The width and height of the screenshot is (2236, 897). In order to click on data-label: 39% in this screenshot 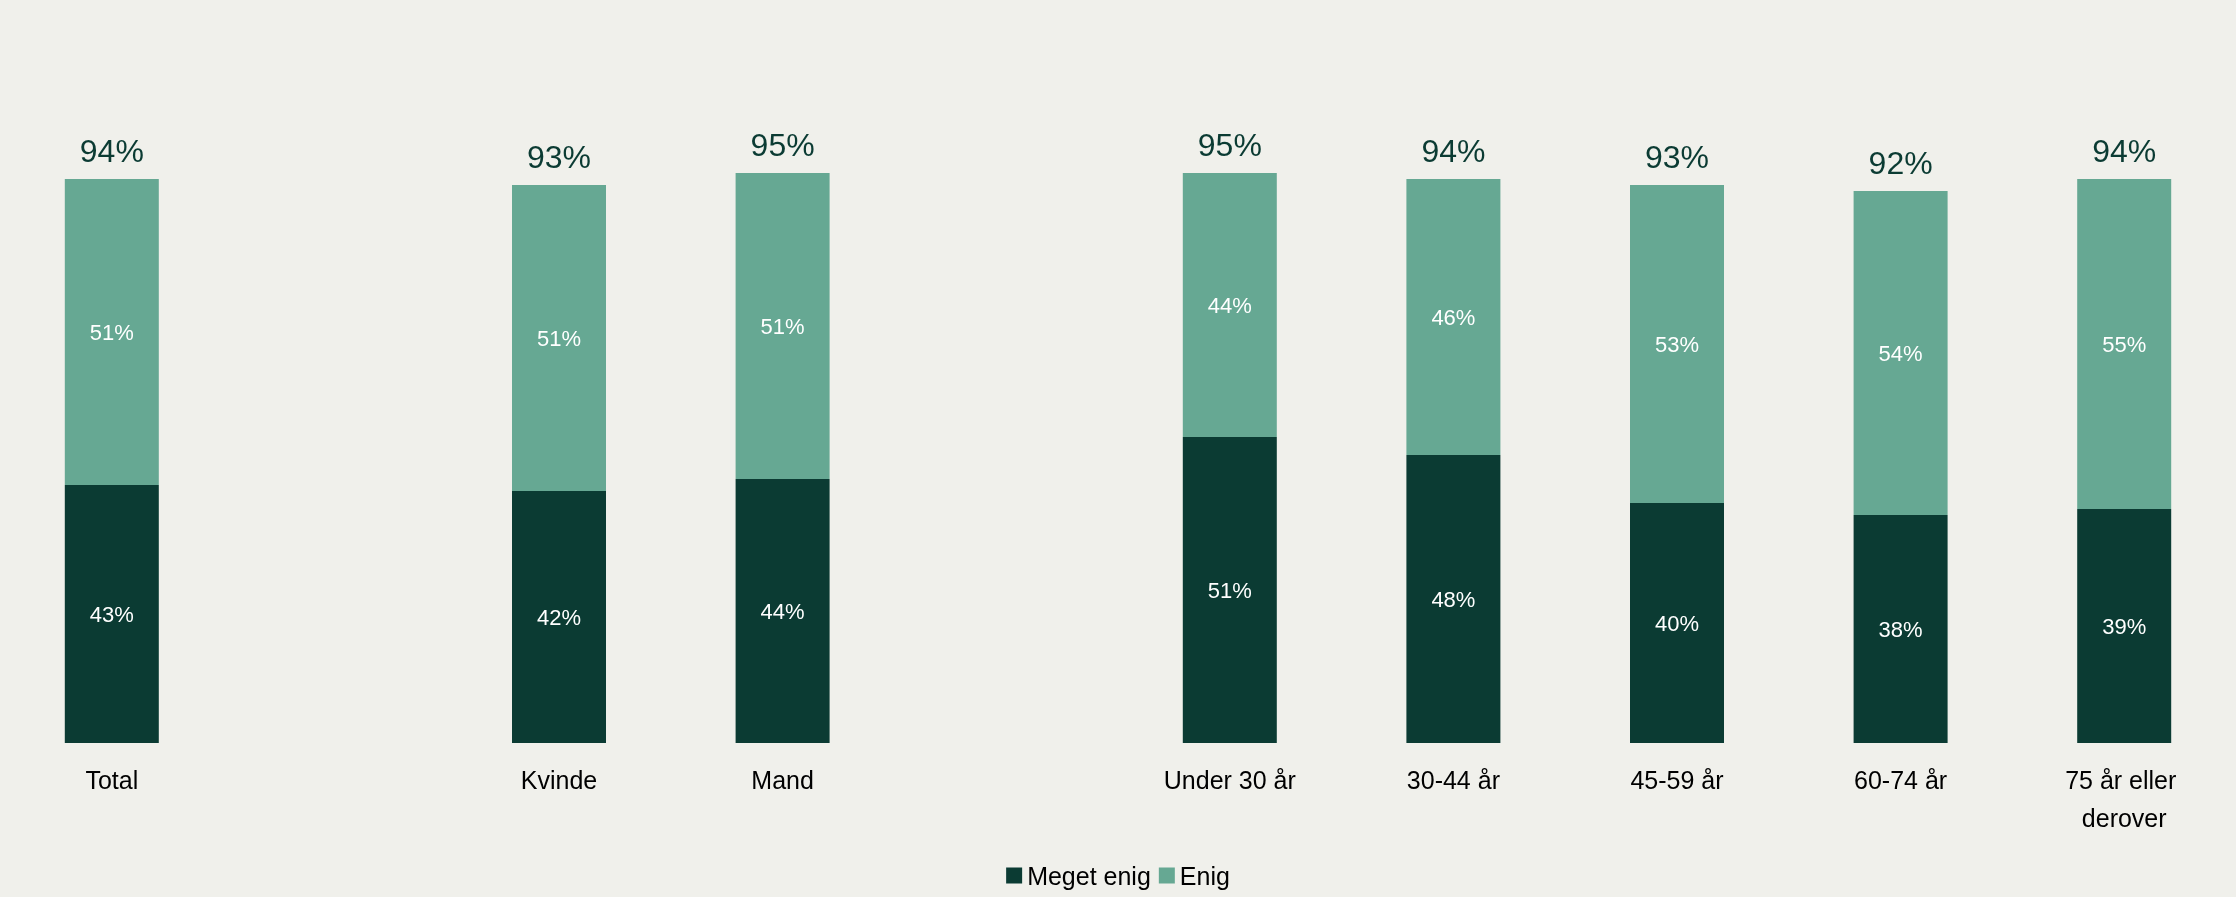, I will do `click(2124, 626)`.